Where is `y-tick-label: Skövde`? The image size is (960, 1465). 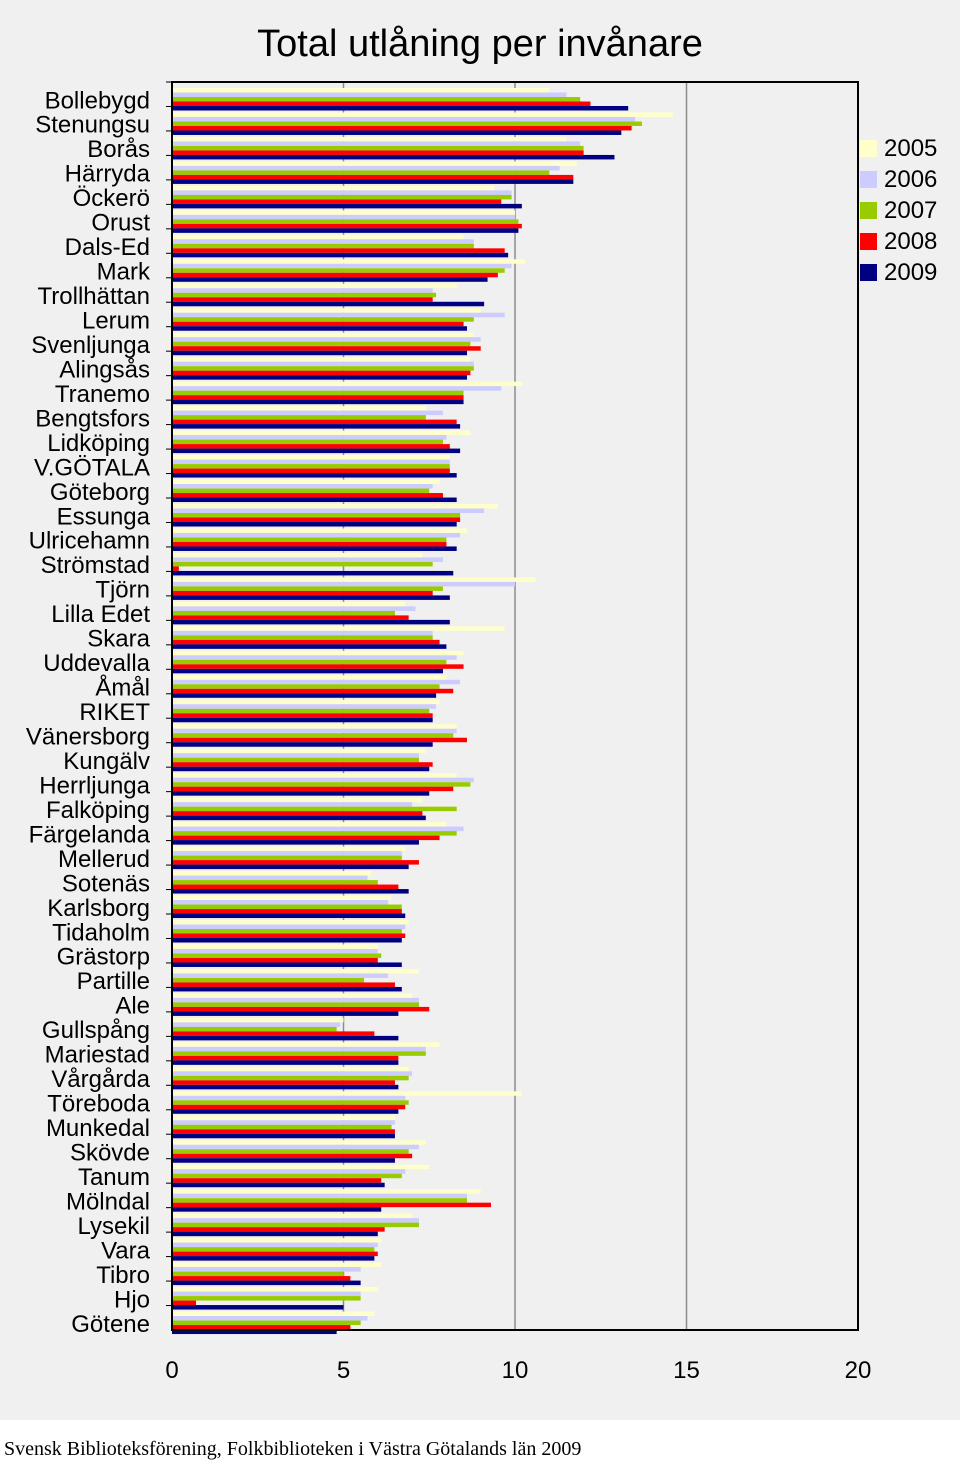
y-tick-label: Skövde is located at coordinates (110, 1152).